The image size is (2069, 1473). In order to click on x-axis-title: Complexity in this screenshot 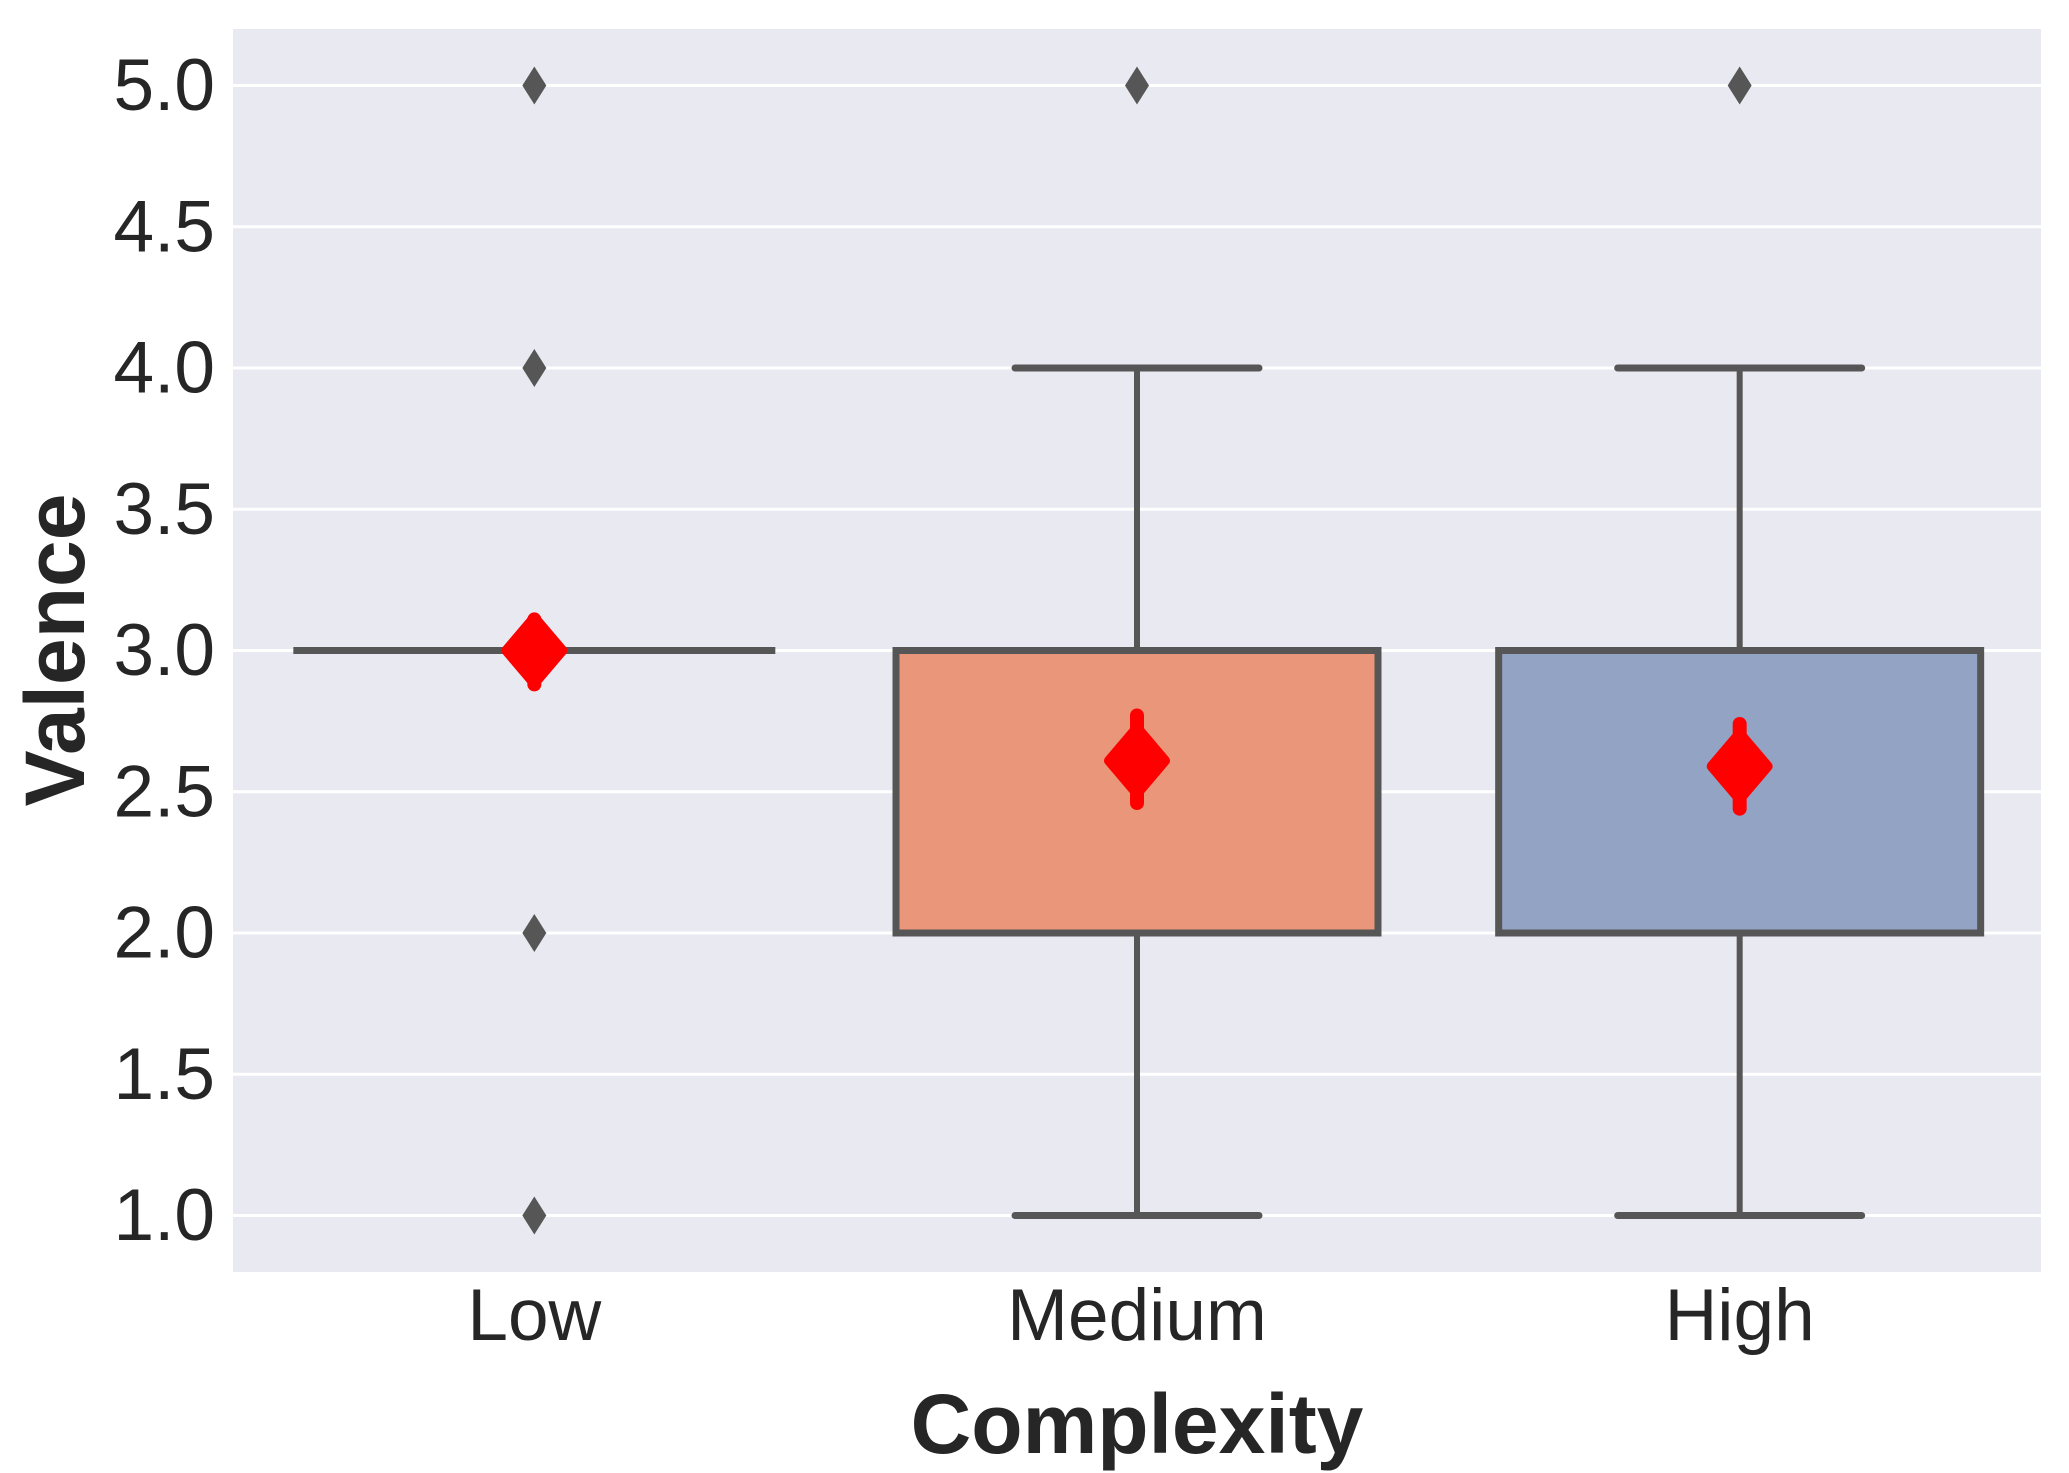, I will do `click(1137, 1424)`.